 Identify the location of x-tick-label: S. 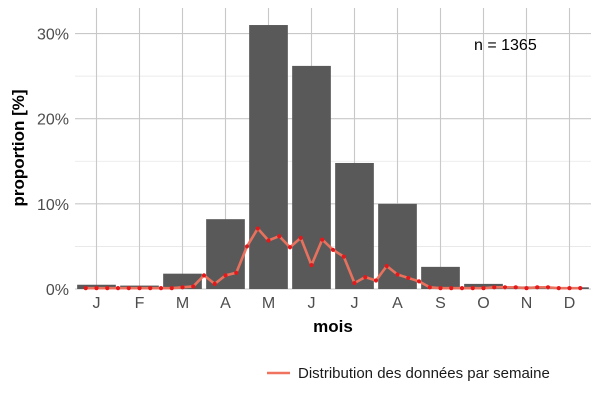
(440, 303).